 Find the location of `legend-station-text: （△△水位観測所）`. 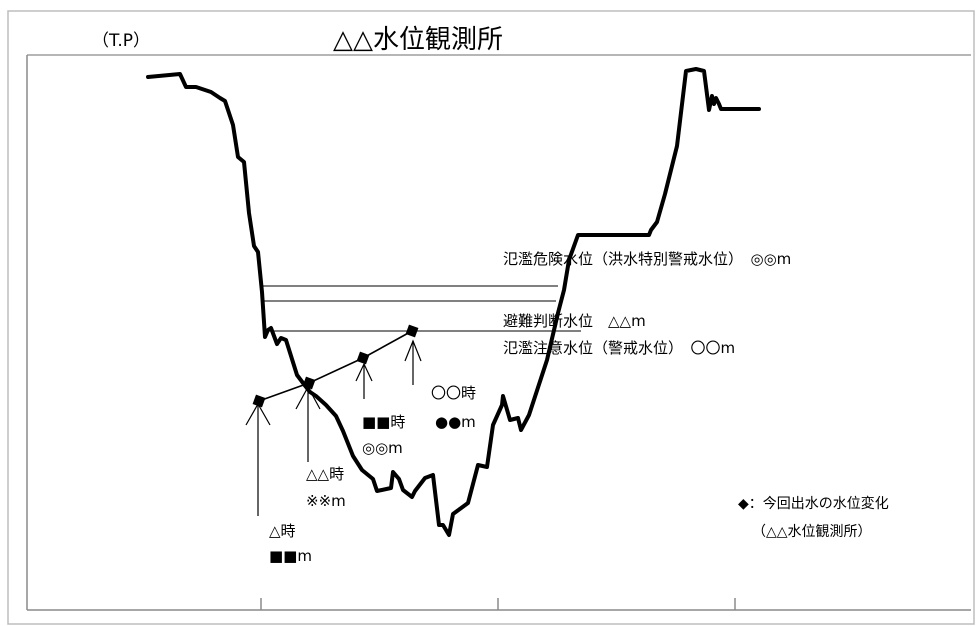

legend-station-text: （△△水位観測所） is located at coordinates (812, 531).